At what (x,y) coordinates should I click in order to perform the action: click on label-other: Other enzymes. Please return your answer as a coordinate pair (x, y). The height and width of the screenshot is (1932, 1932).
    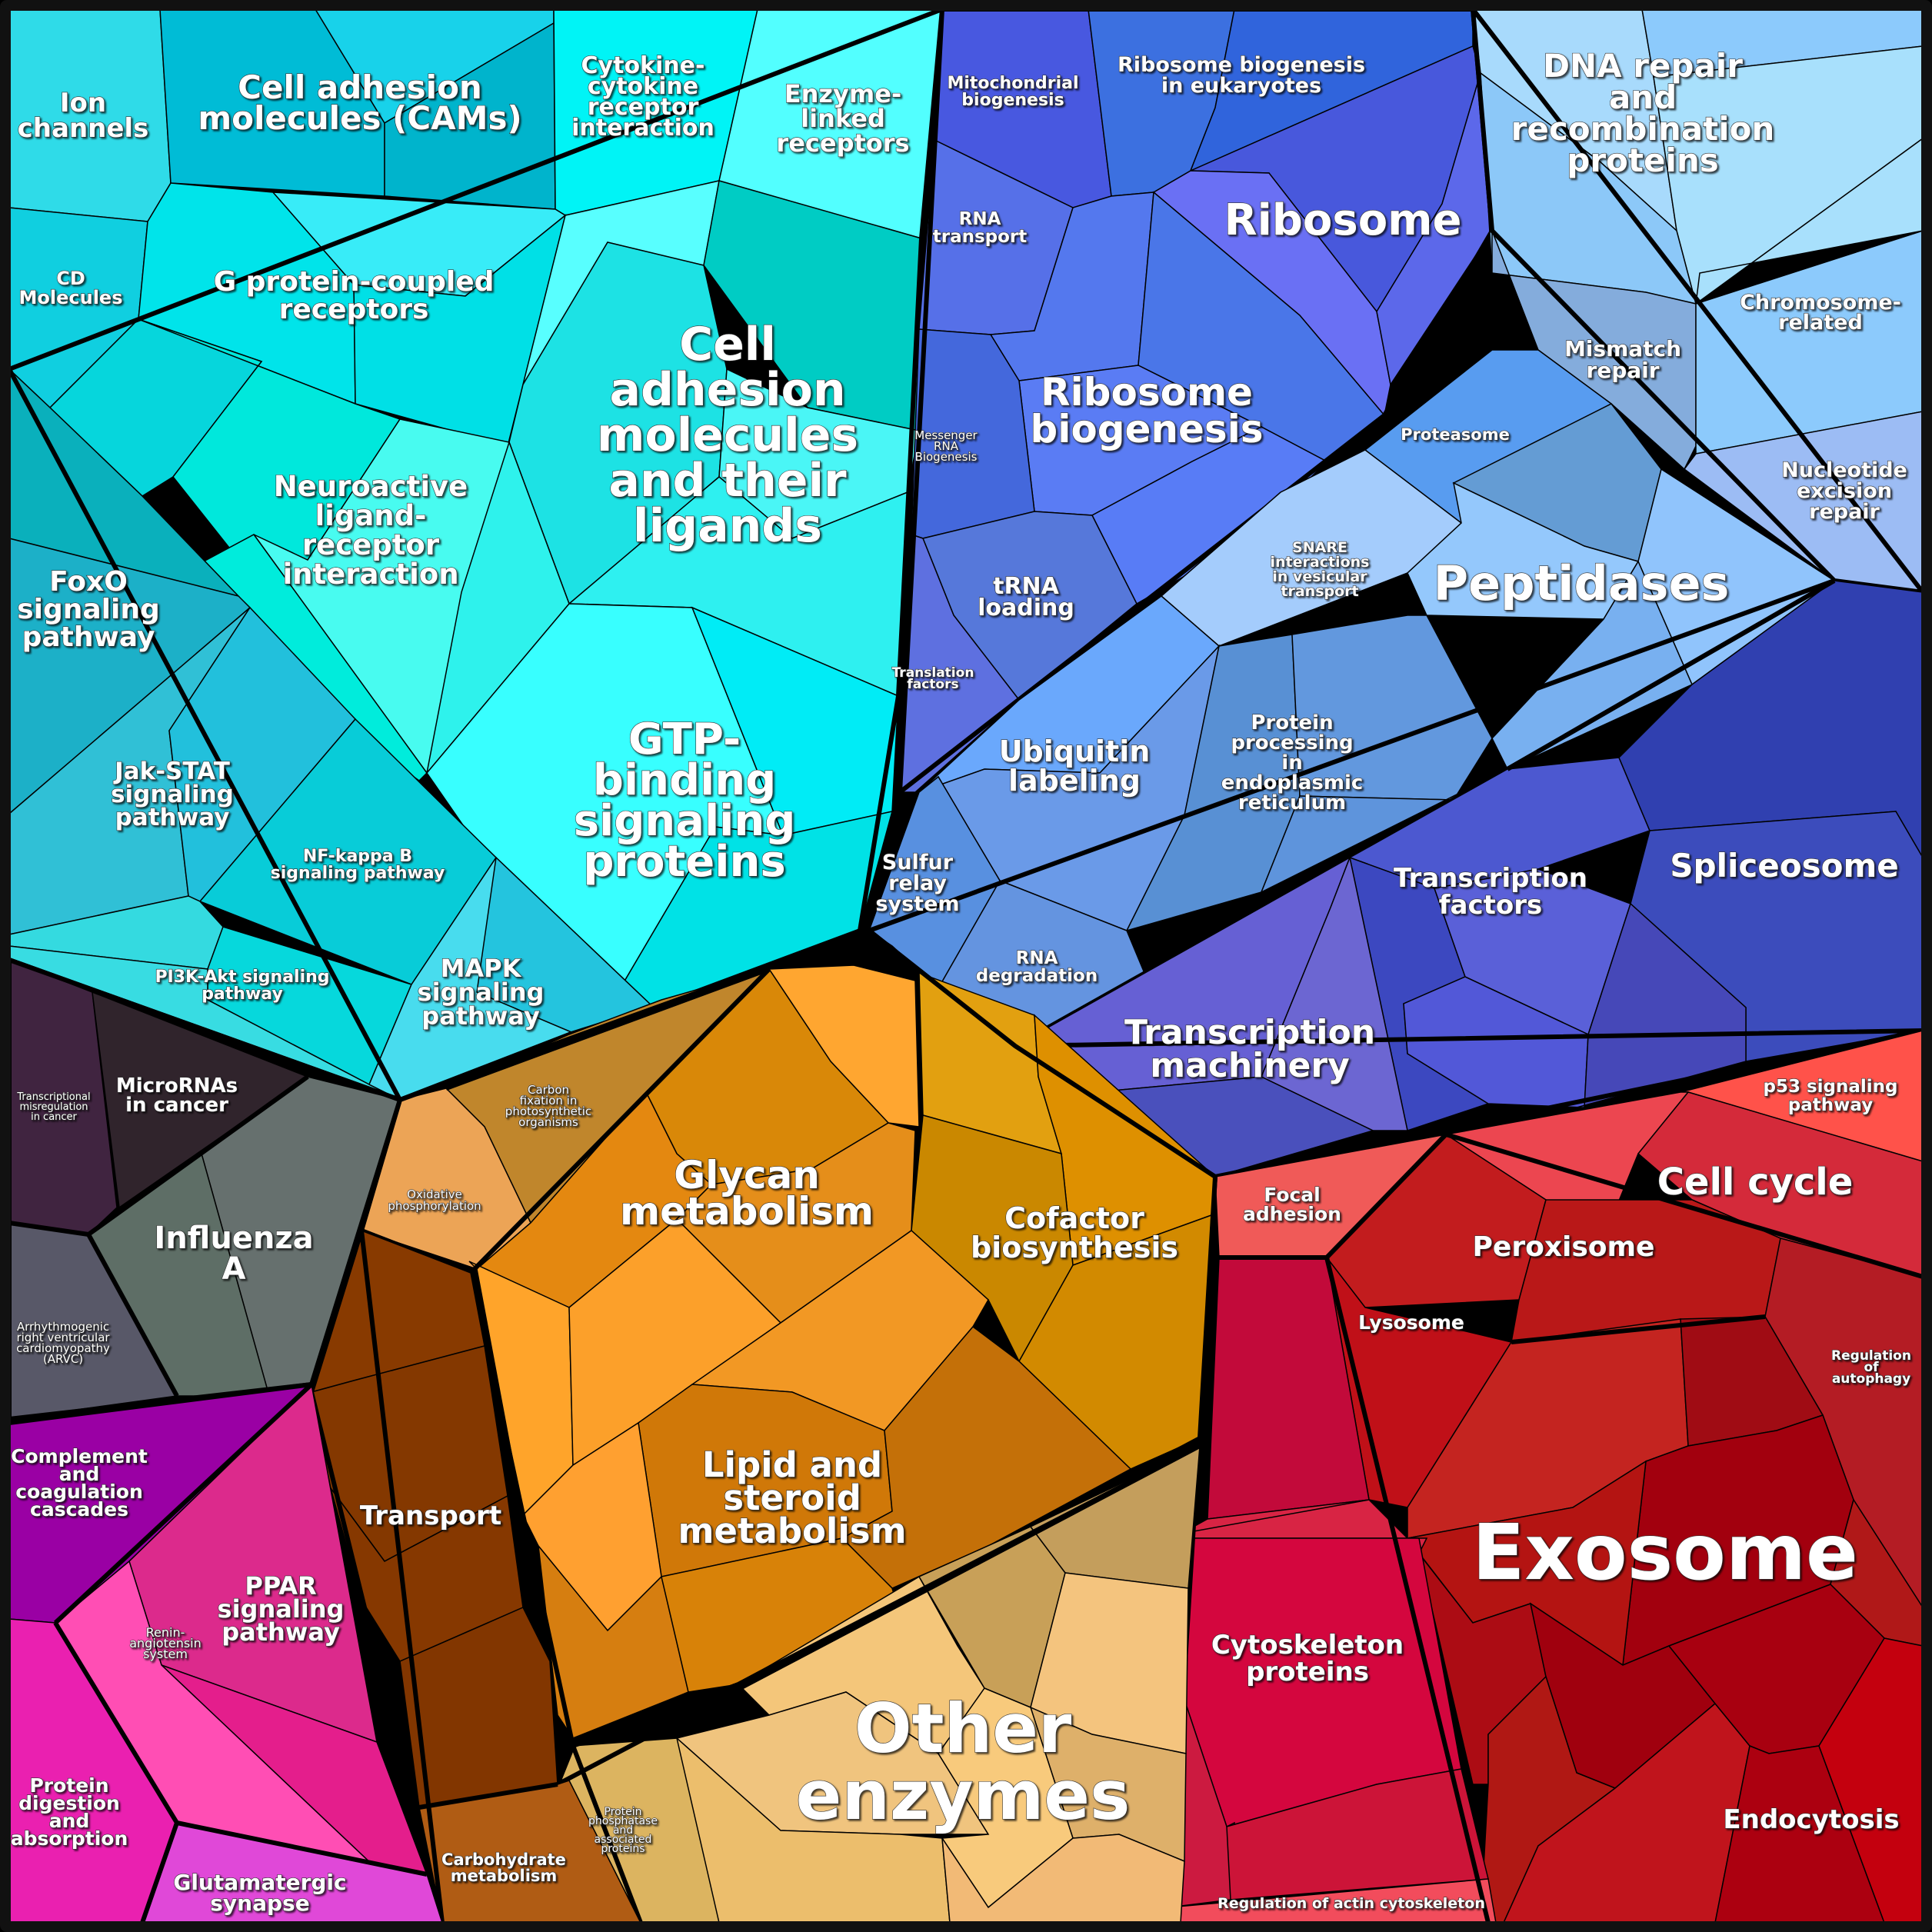
    Looking at the image, I should click on (963, 1762).